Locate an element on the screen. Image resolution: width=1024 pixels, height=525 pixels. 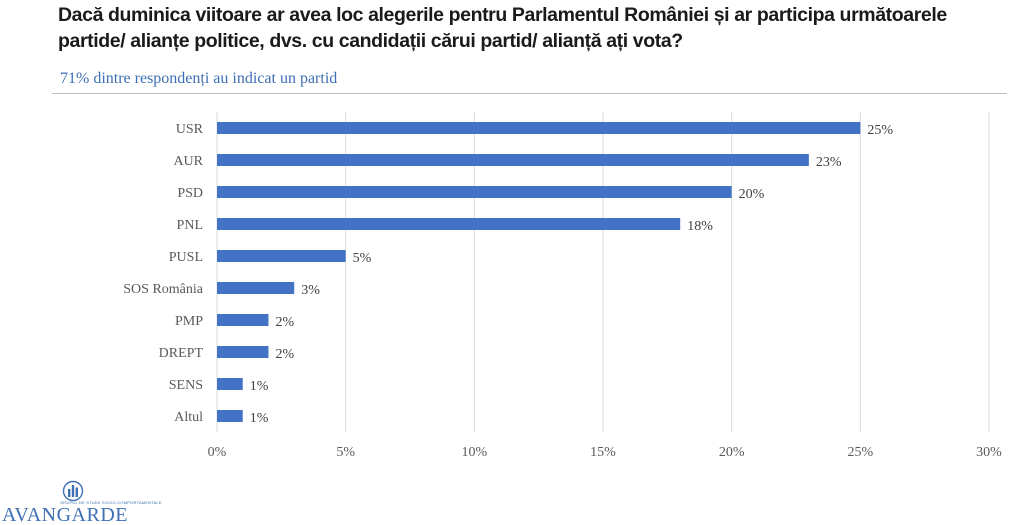
x-axis-tick-labels: 0% 5% 10% 15% 20% 25% 30% is located at coordinates (605, 452).